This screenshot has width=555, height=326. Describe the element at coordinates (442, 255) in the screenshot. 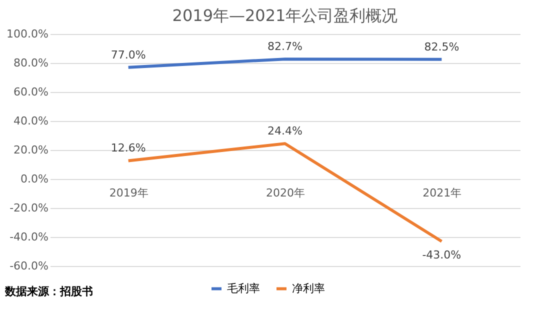

I see `data-label: -43.0%` at that location.